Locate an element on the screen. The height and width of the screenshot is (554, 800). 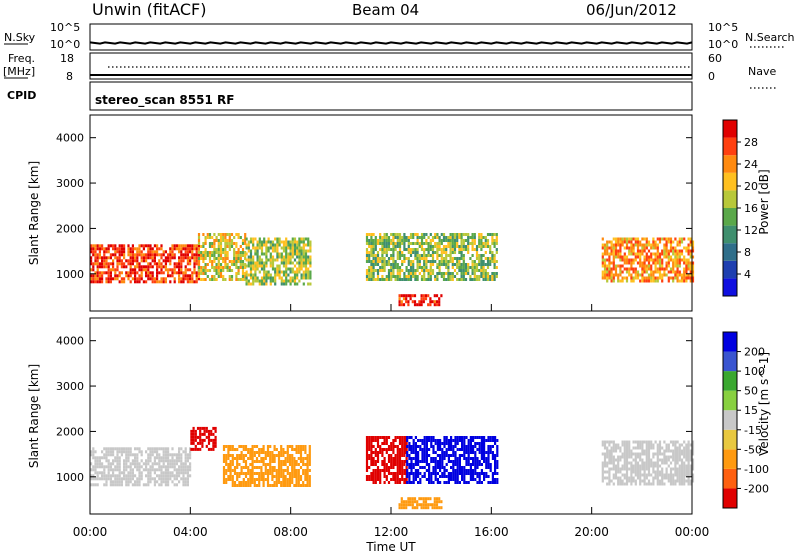
colorbar-segment is located at coordinates (730, 459).